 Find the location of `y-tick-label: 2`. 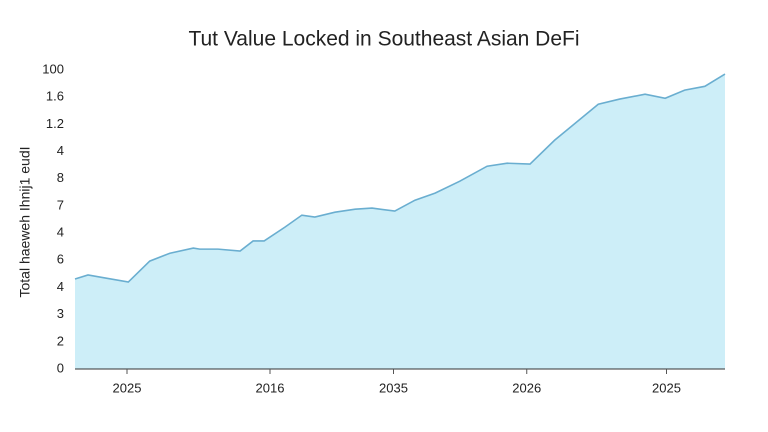

y-tick-label: 2 is located at coordinates (60, 340).